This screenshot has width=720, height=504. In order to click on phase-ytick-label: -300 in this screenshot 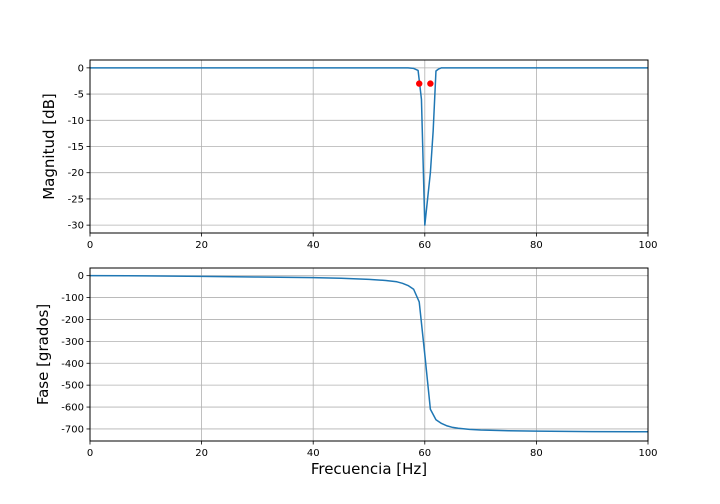, I will do `click(72, 342)`.